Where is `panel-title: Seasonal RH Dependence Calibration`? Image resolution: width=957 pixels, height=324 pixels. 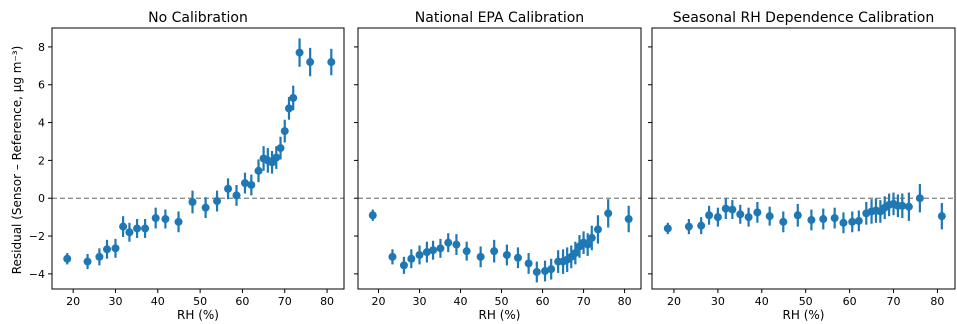
panel-title: Seasonal RH Dependence Calibration is located at coordinates (804, 18).